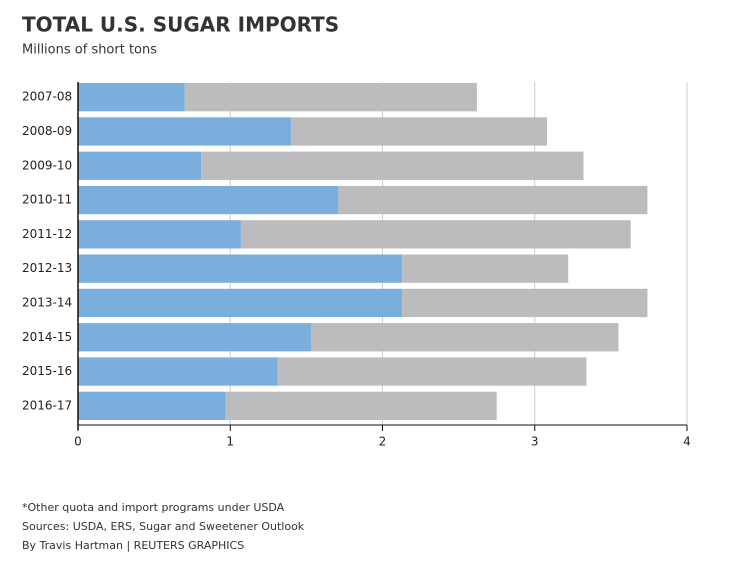  I want to click on y-tick-label: 2015-16, so click(47, 371).